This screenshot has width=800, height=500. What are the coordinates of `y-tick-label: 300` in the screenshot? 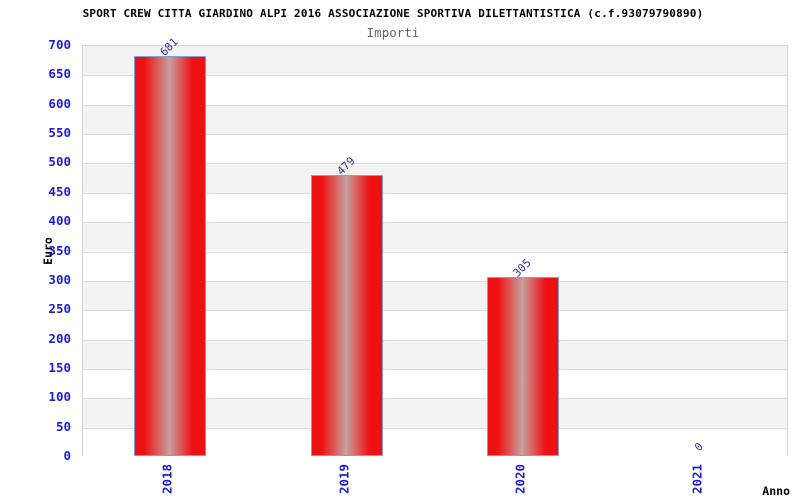 It's located at (59, 279).